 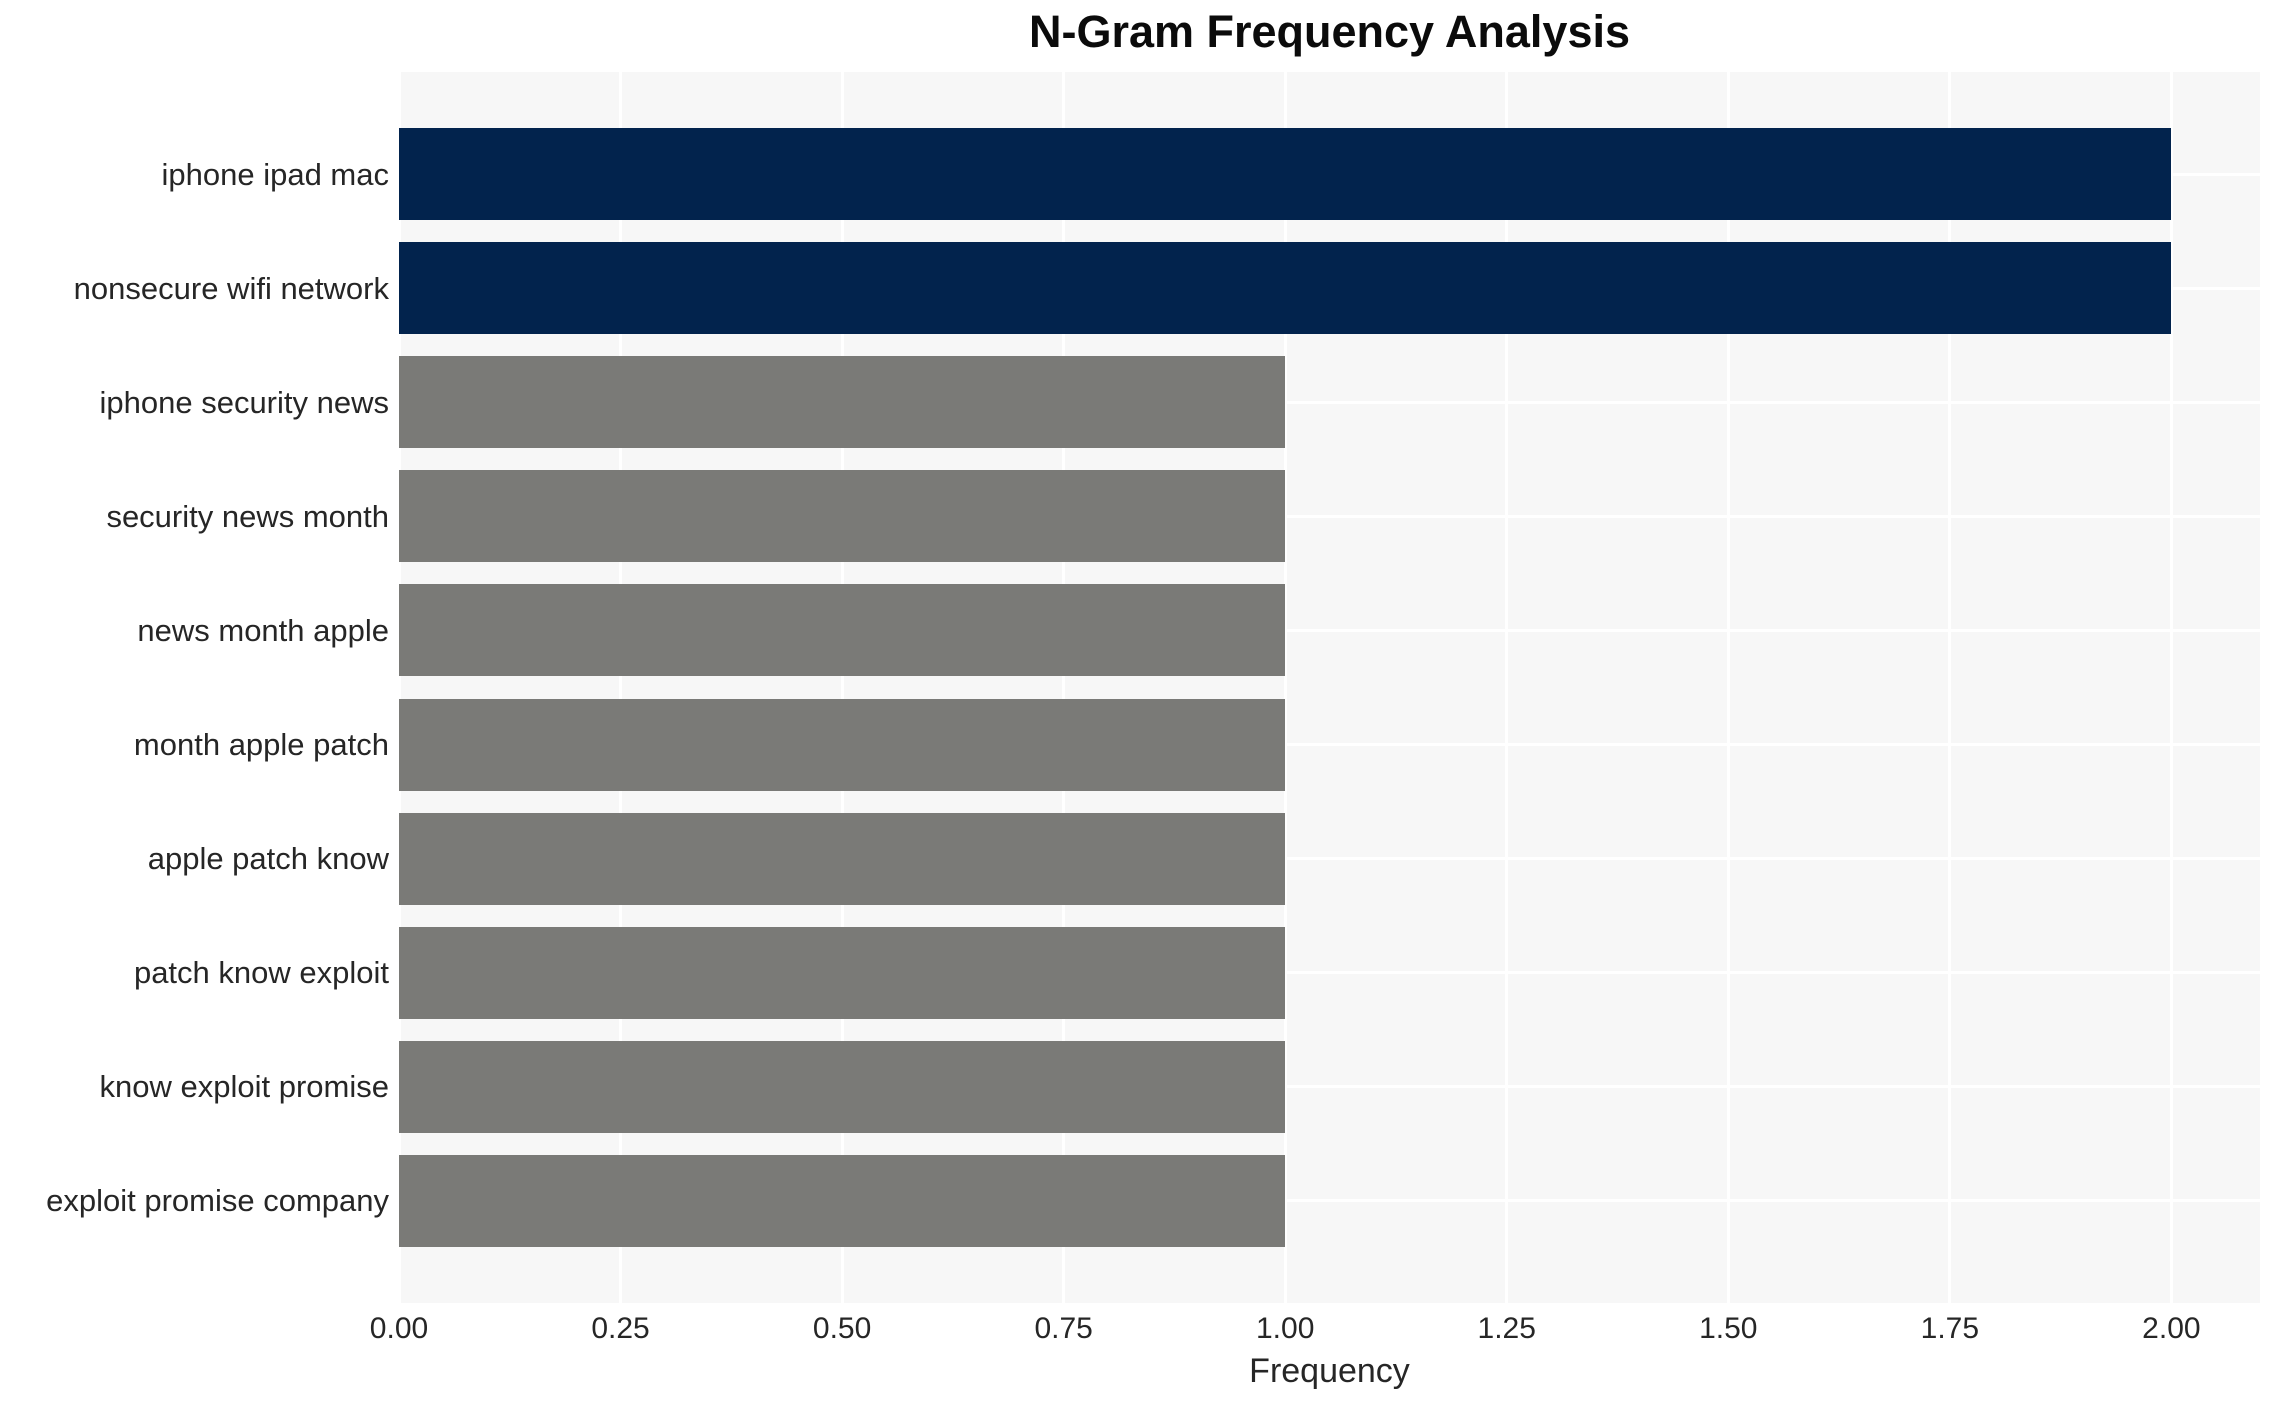 What do you see at coordinates (620, 1328) in the screenshot?
I see `x-tick-label: 0.25` at bounding box center [620, 1328].